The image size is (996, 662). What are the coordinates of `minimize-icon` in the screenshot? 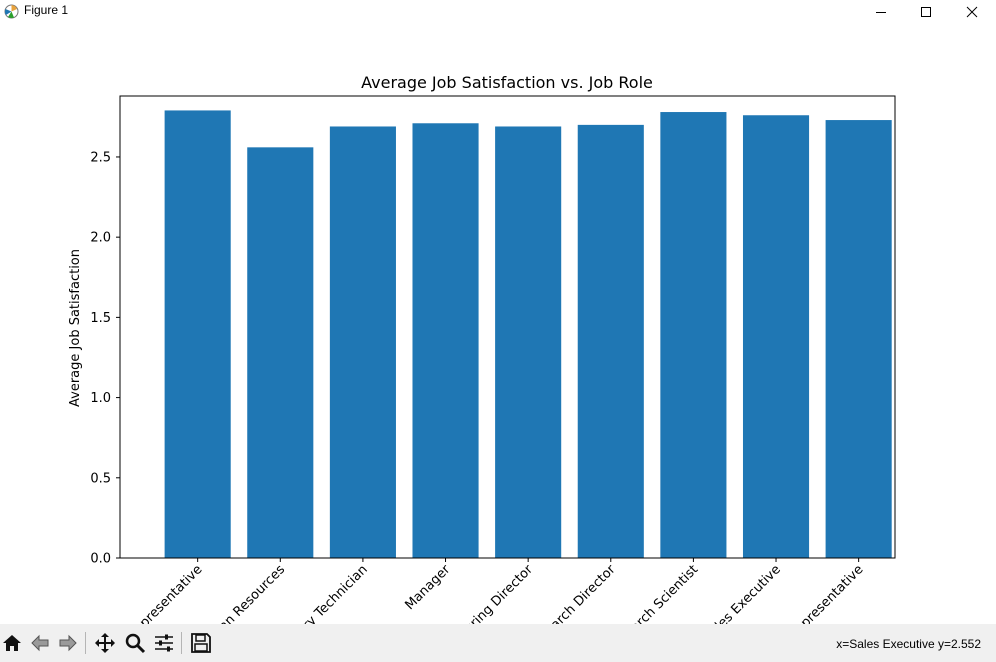 It's located at (881, 12).